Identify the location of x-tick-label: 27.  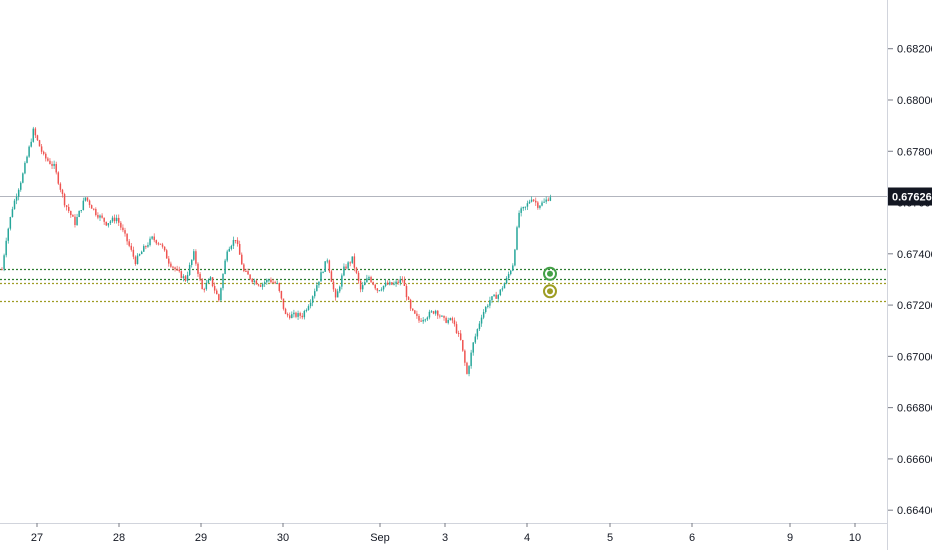
(37, 538).